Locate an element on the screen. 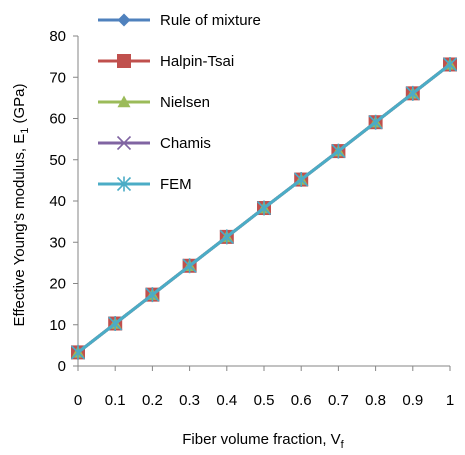 The height and width of the screenshot is (455, 465). x-tick-label: 1 is located at coordinates (450, 400).